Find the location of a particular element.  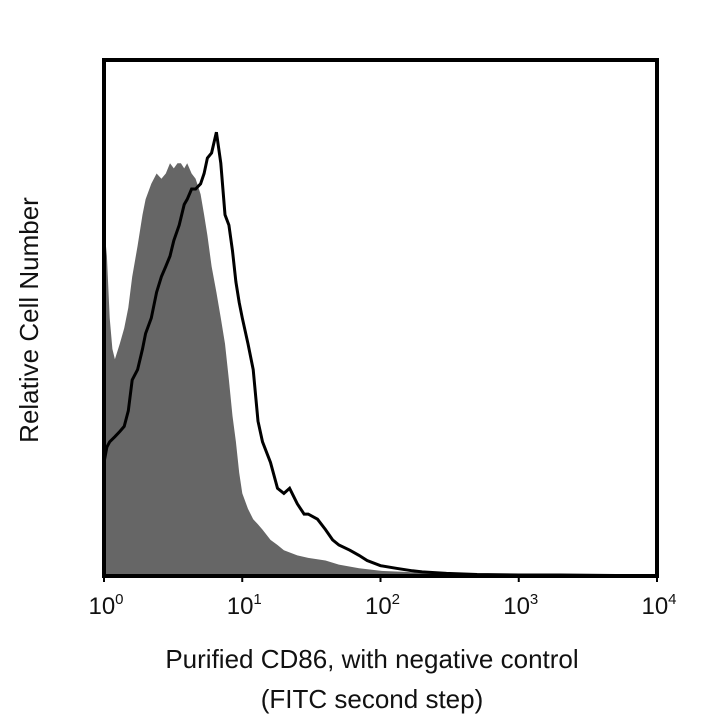

x-tick-labels: 10⁰ 10¹ 10² 10³ 10⁴ is located at coordinates (382, 598).